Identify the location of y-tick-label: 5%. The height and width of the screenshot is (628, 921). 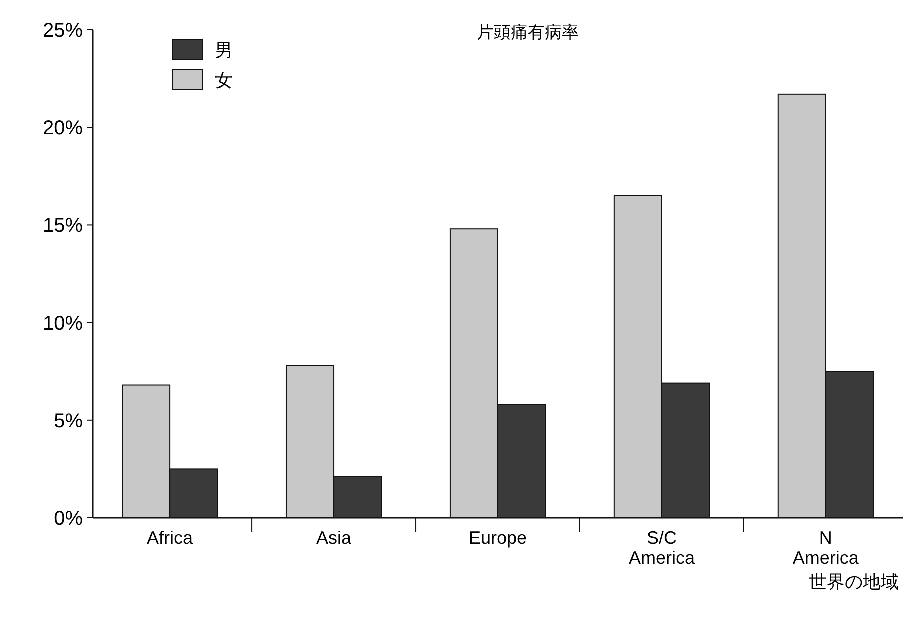
(69, 421).